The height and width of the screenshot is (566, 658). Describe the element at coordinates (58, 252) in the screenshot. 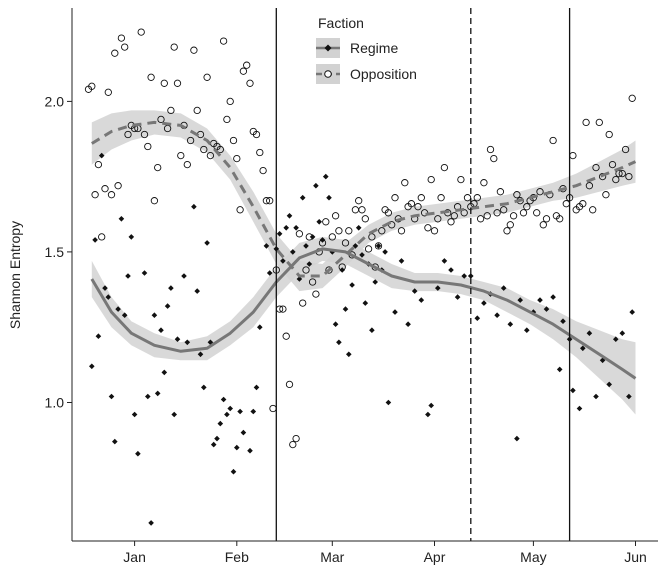

I see `y-axis-ticks: 1.0 1.5 2.0` at that location.